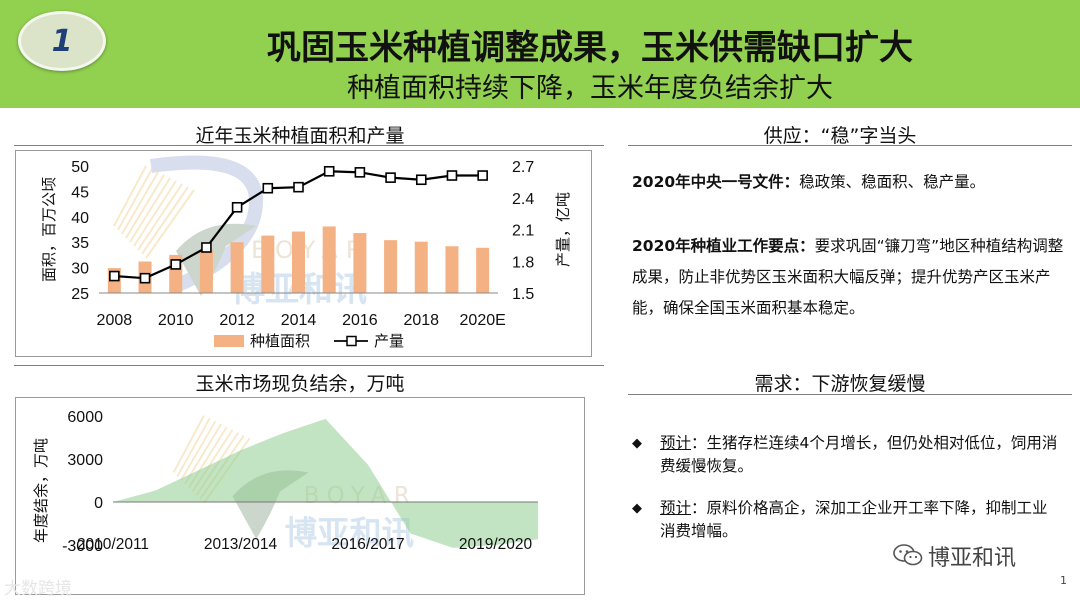 The image size is (1080, 607). I want to click on y2-tick-label: 2.7, so click(523, 167).